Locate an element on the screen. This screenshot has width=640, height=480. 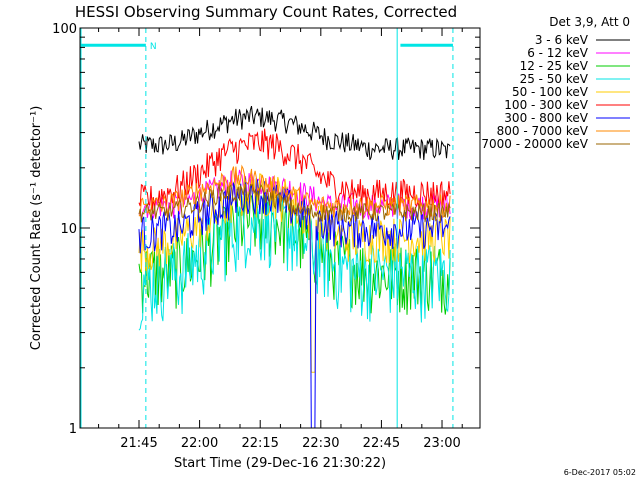
legend-label-1: 3 - 6 keV is located at coordinates (562, 40).